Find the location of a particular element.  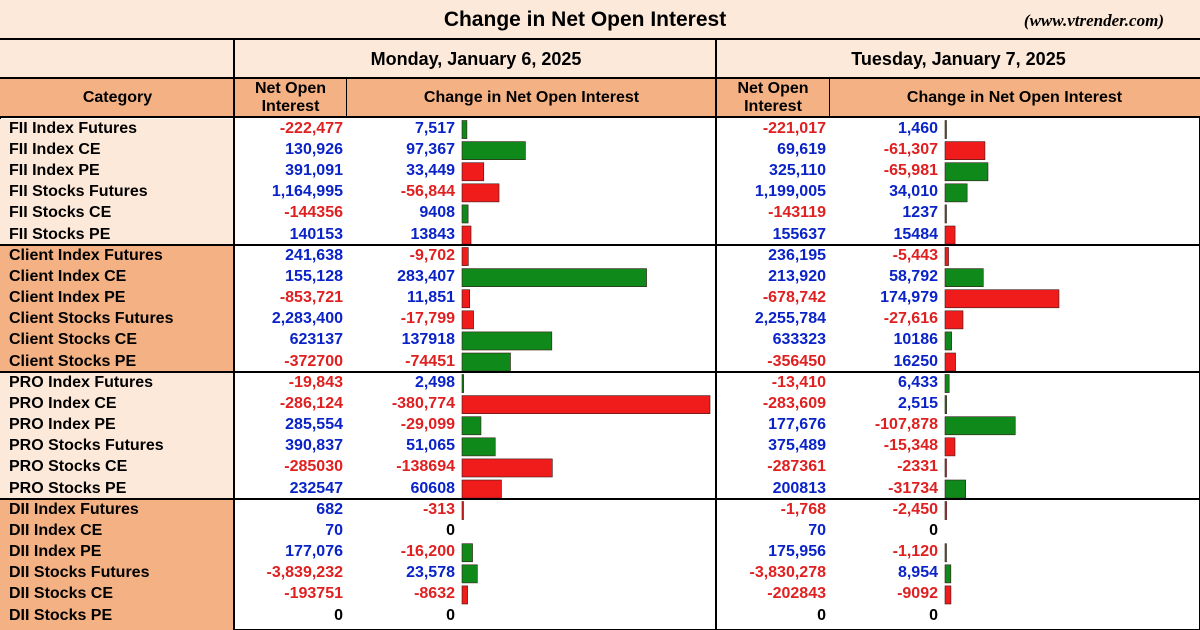

change-value: 8,954 is located at coordinates (917, 573).